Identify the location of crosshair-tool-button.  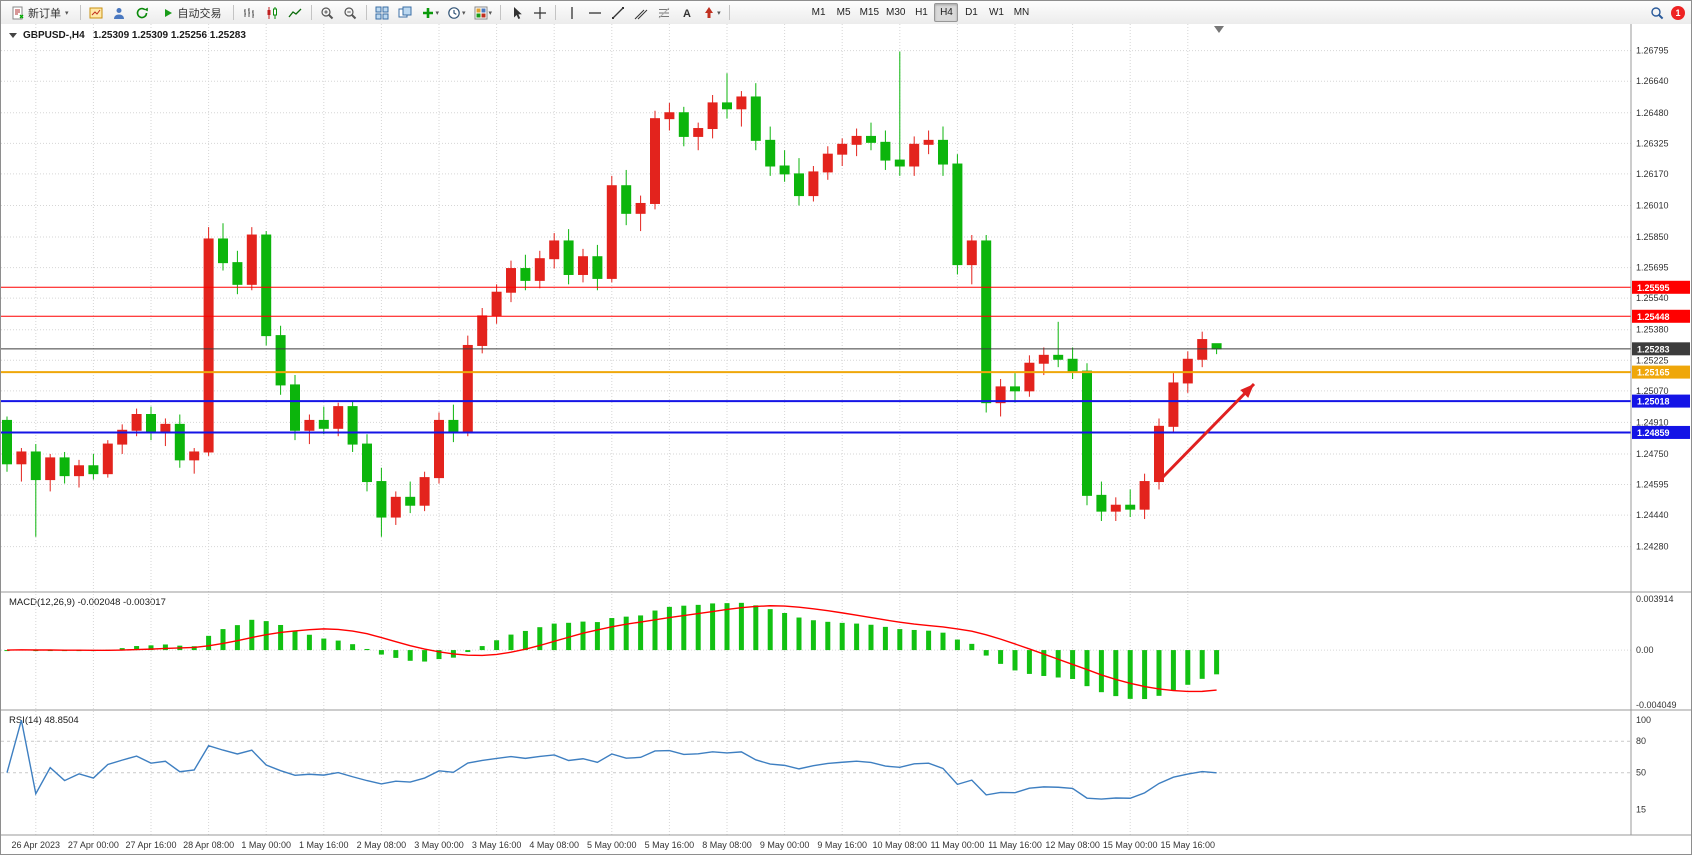
(539, 12).